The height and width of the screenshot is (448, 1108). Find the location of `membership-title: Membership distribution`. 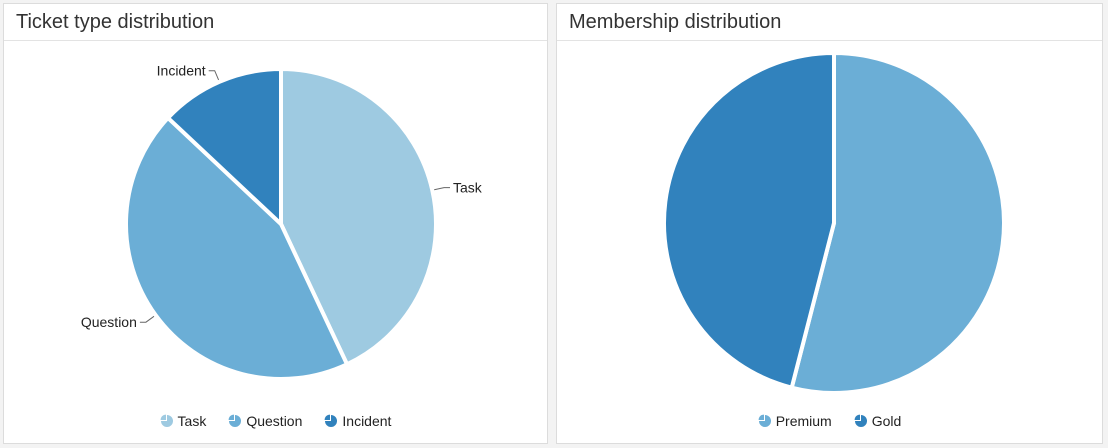

membership-title: Membership distribution is located at coordinates (675, 21).